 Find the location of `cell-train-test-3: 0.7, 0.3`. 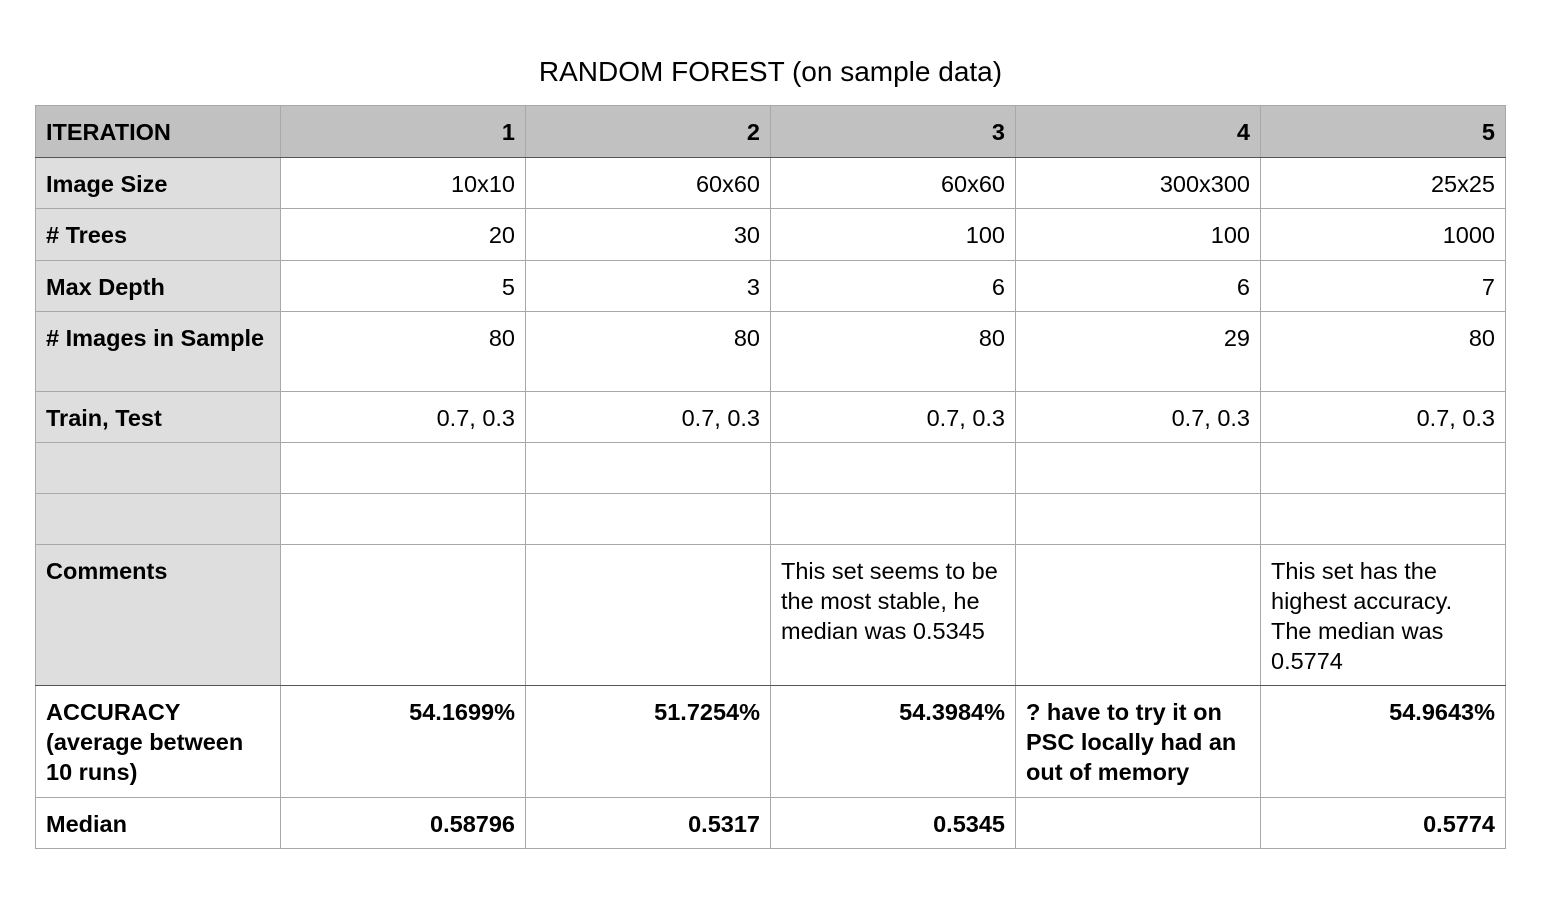

cell-train-test-3: 0.7, 0.3 is located at coordinates (893, 417).